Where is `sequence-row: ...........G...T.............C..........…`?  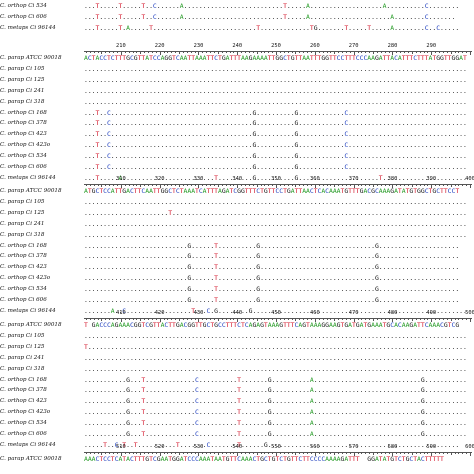
sequence-row: ...........G...T.............C..........… is located at coordinates (275, 412).